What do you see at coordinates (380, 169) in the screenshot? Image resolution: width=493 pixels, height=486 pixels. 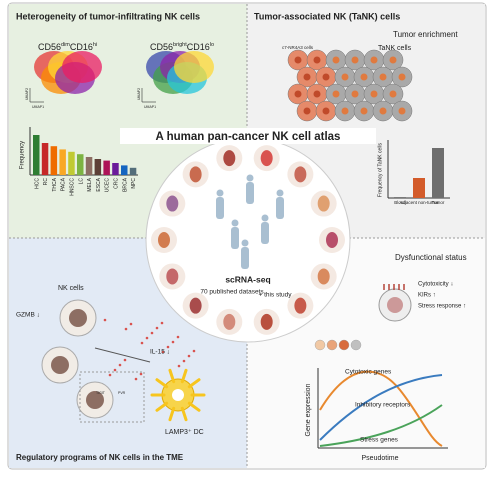 I see `y-axis-label: Frequency of TaNK cells` at bounding box center [380, 169].